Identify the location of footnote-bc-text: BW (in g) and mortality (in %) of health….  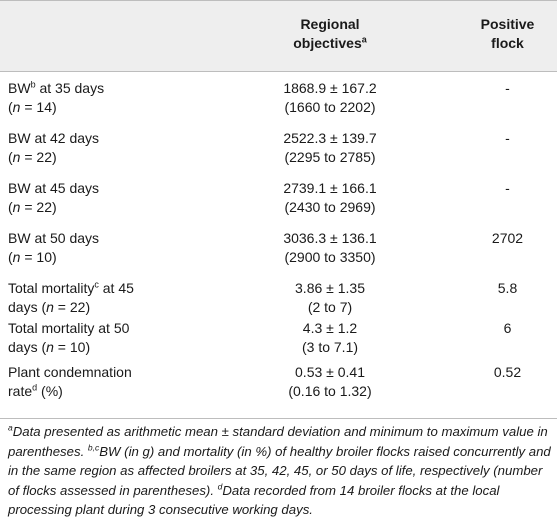
(279, 470).